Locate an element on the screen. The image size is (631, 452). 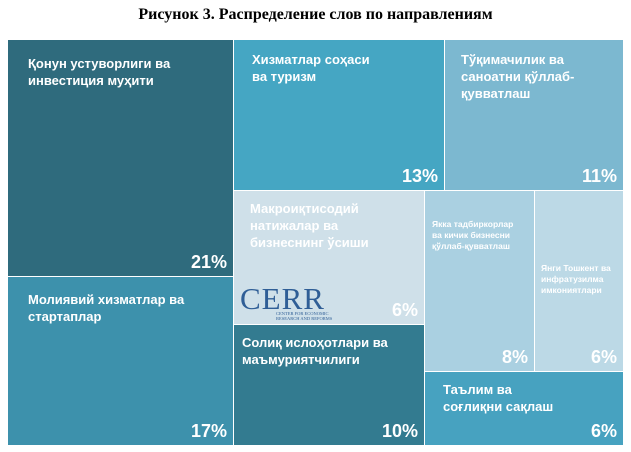
tile-6-value: 6% is located at coordinates (405, 310).